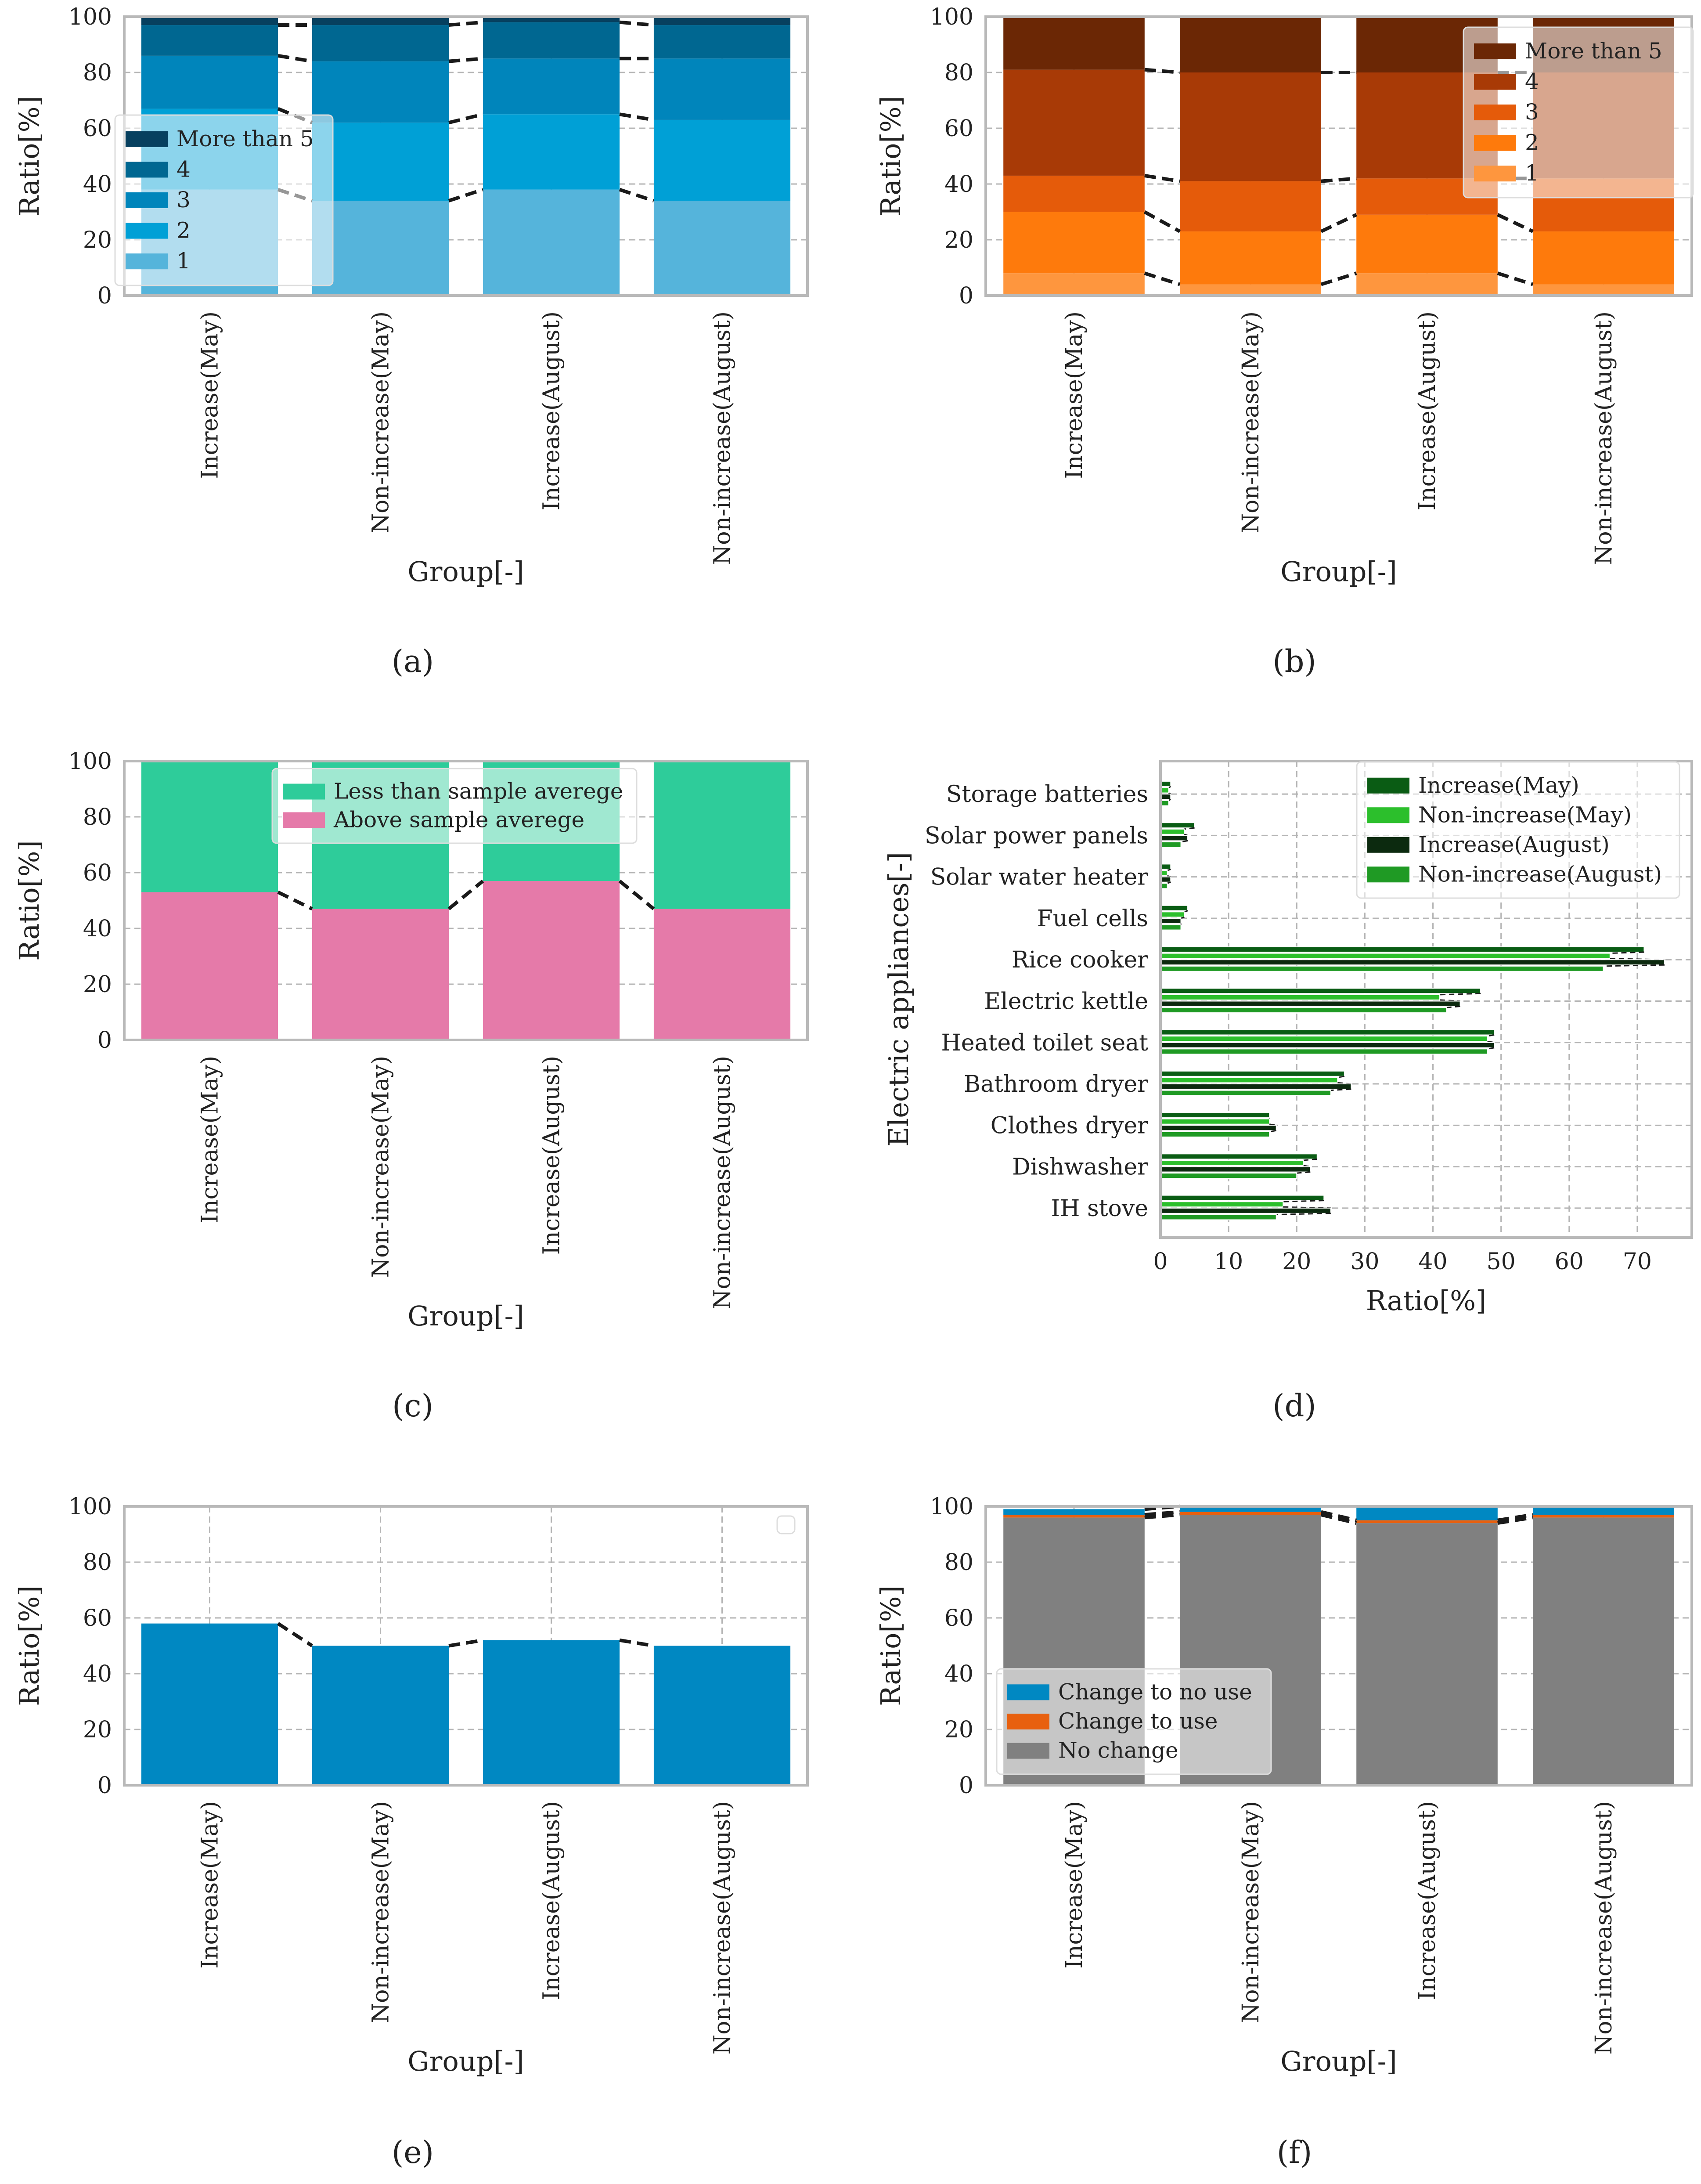  Describe the element at coordinates (1080, 960) in the screenshot. I see `y-tick-label: Rice cooker` at that location.